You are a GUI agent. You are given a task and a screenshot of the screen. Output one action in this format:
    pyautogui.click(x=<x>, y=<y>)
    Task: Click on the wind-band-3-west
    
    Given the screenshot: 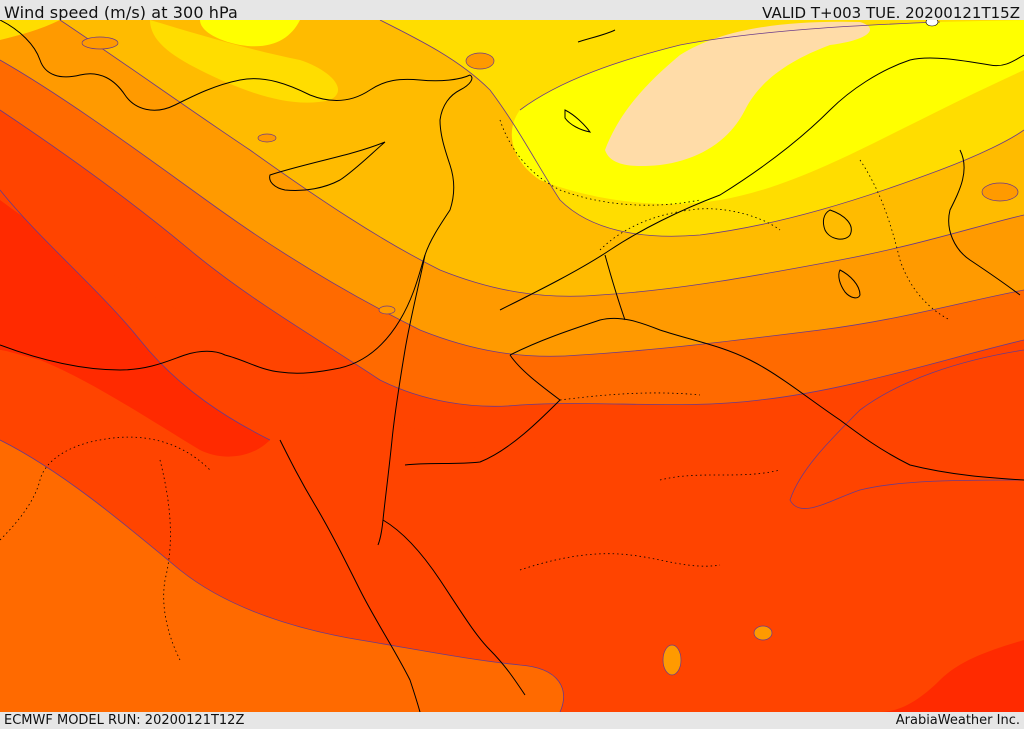 What is the action you would take?
    pyautogui.click(x=244, y=61)
    